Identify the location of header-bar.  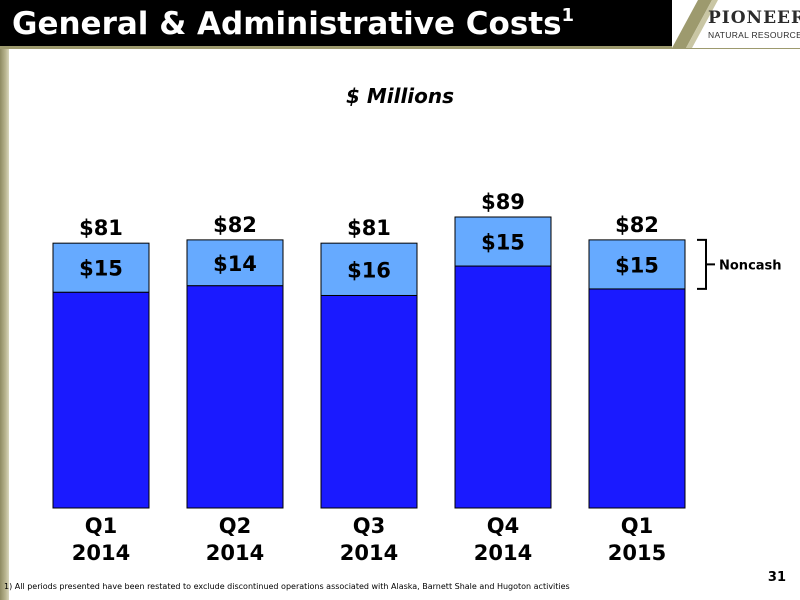
(400, 23).